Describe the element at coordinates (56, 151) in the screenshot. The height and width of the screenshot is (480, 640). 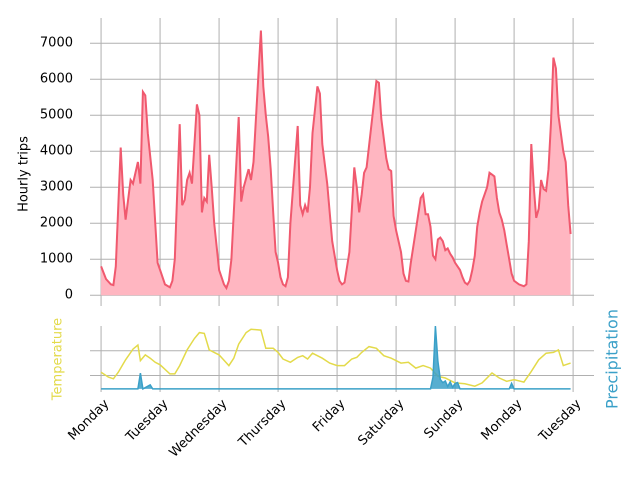
I see `y-tick-label: 4000` at that location.